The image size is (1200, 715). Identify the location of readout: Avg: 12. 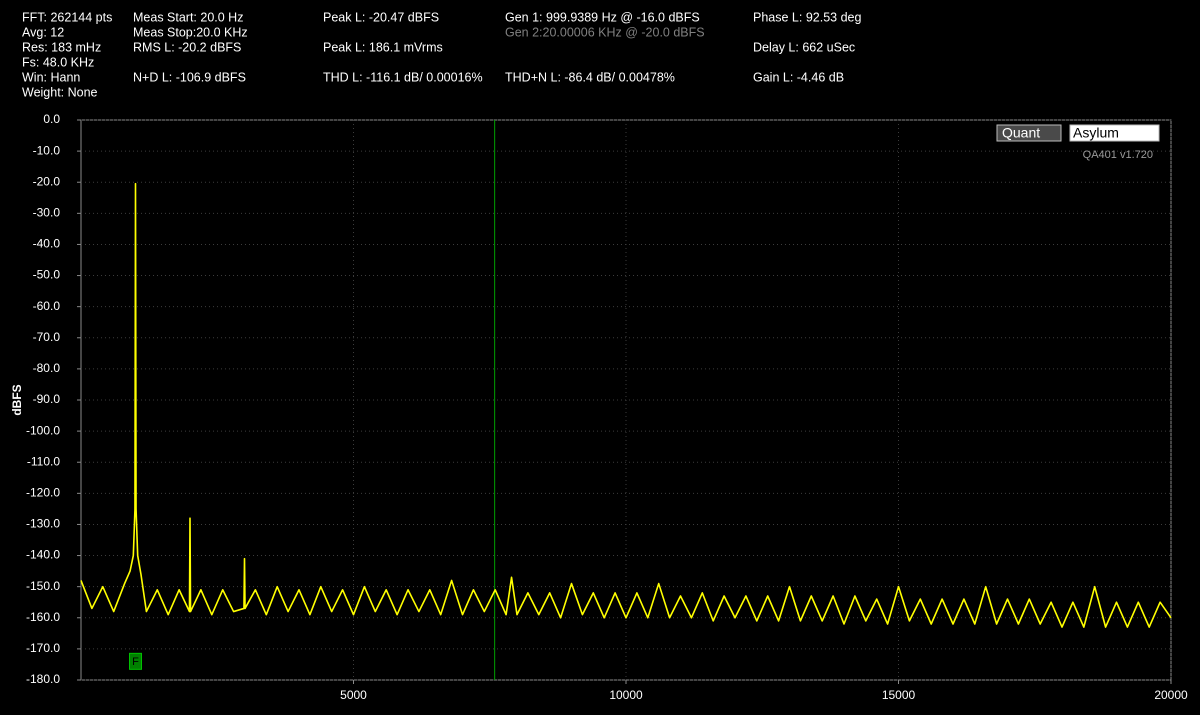
(43, 32).